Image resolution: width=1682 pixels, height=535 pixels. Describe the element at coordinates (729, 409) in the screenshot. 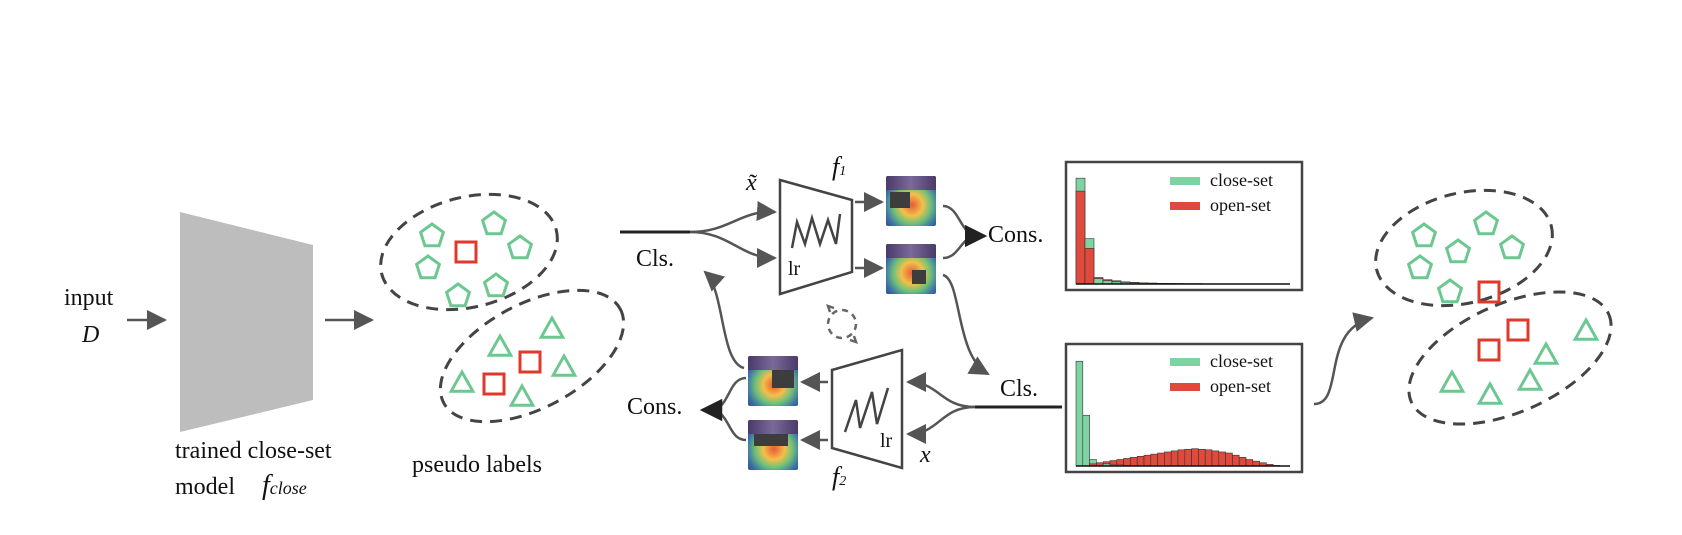

I see `arrow-faces-to-cons-bottom` at that location.